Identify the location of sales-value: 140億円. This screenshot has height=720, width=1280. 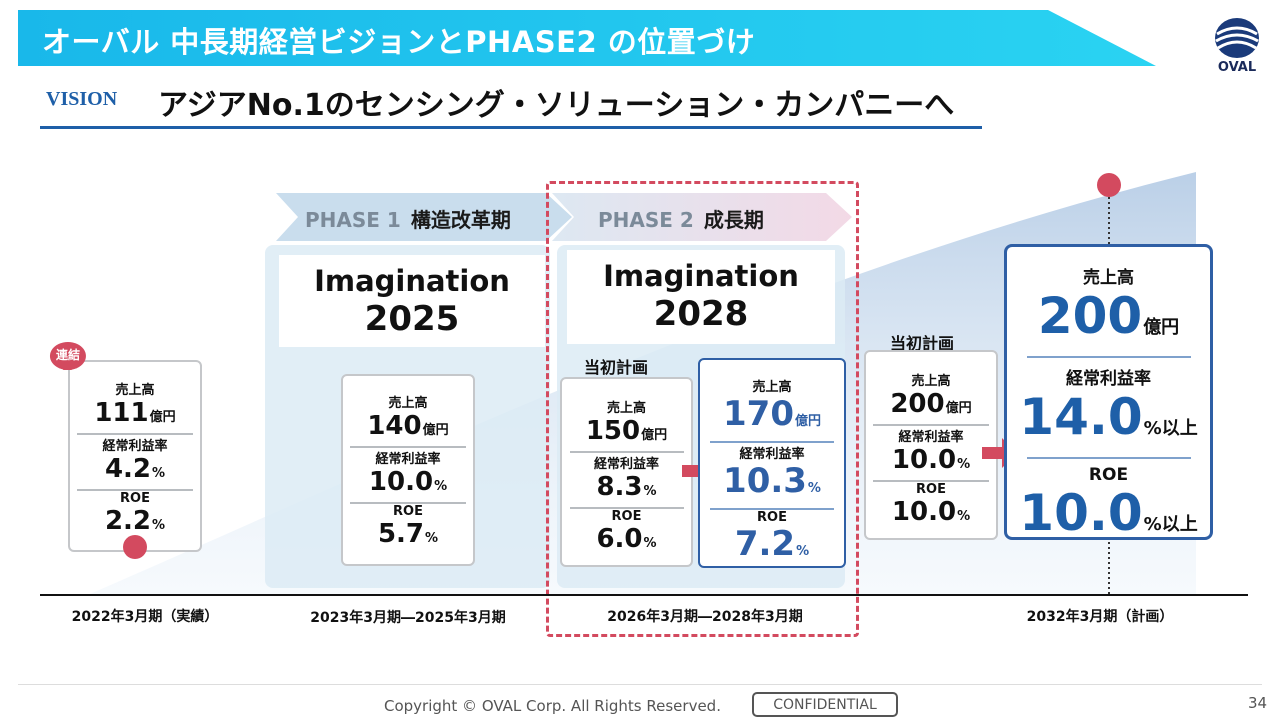
(408, 428).